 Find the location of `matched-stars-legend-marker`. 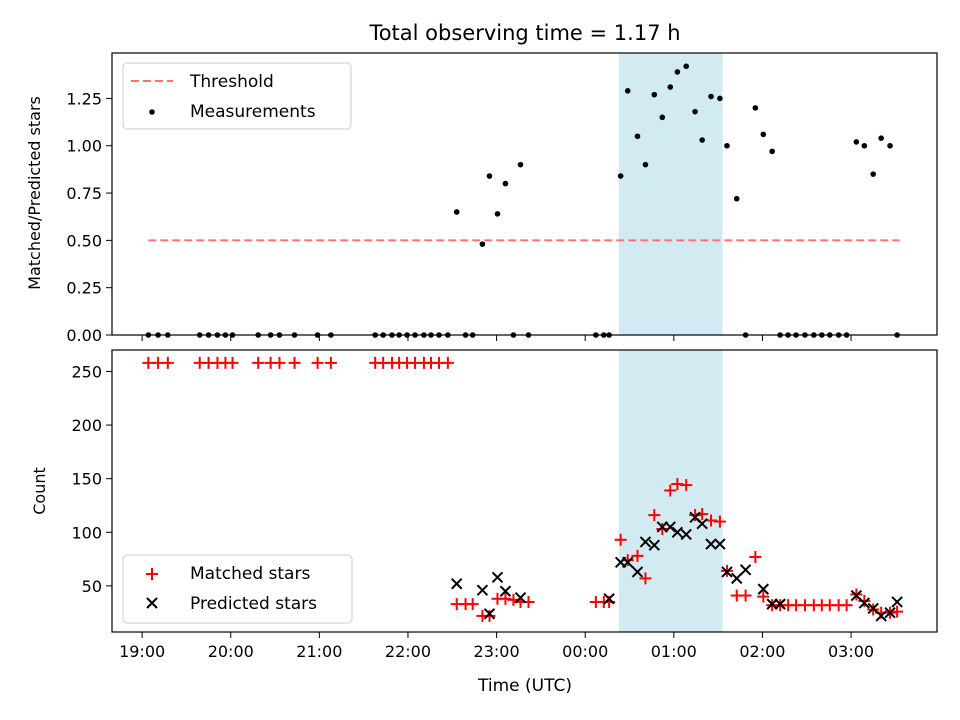

matched-stars-legend-marker is located at coordinates (152, 574).